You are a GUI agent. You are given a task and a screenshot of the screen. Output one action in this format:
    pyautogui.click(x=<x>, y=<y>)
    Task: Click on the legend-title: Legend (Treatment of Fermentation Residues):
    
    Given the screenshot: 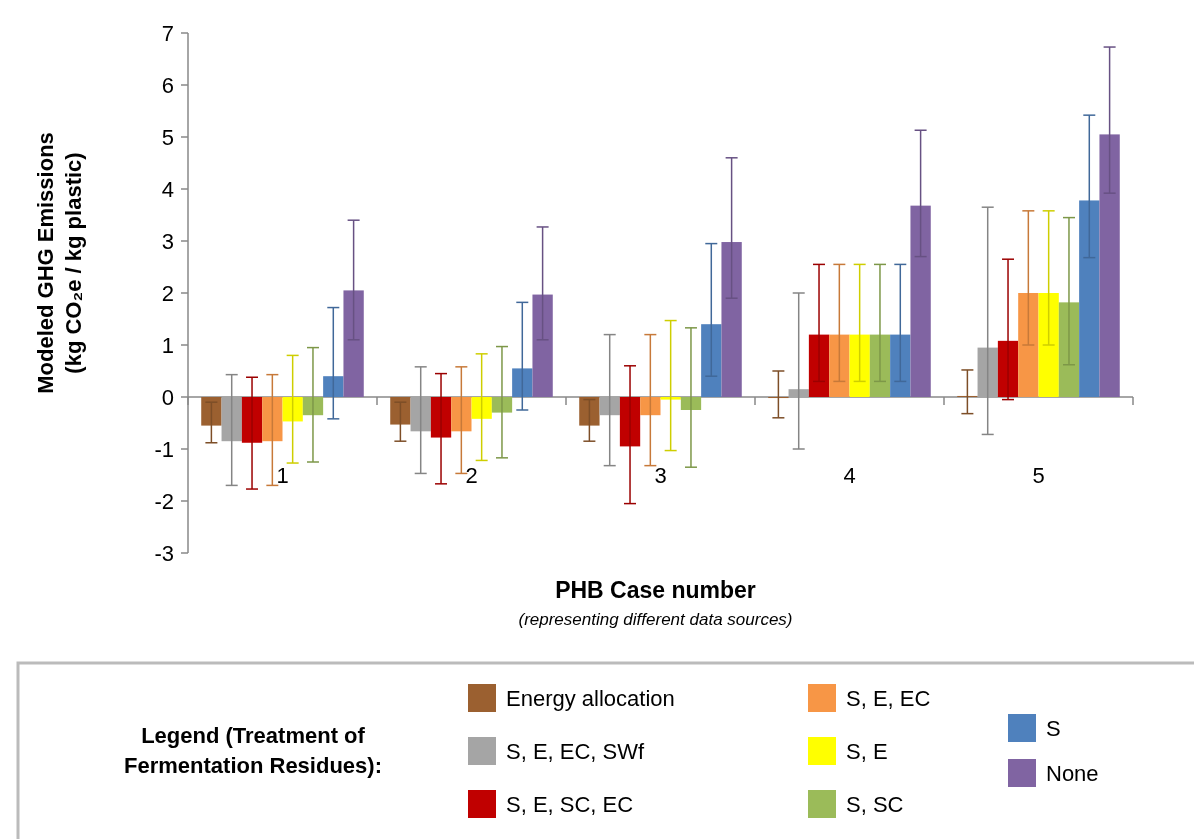 What is the action you would take?
    pyautogui.click(x=253, y=750)
    